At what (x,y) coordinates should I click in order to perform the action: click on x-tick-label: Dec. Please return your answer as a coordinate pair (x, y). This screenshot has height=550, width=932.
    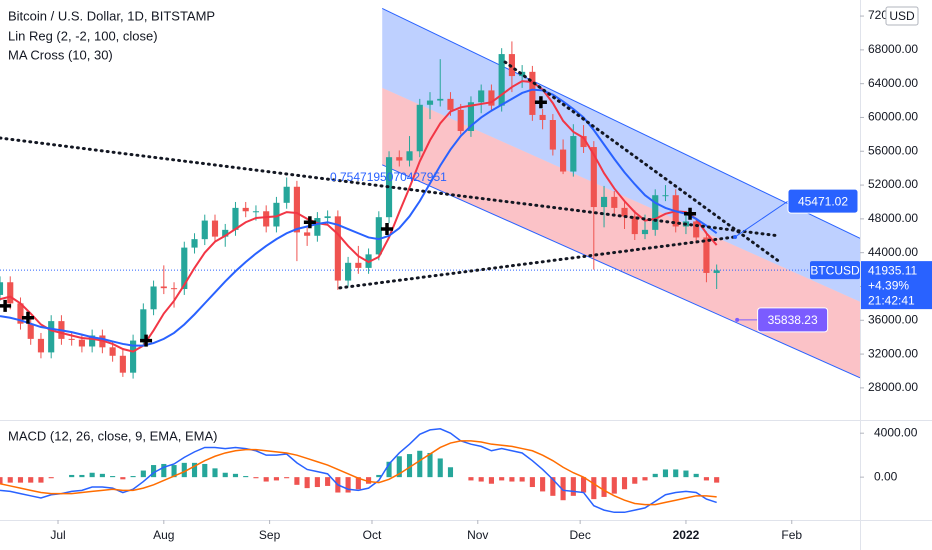
    Looking at the image, I should click on (579, 535).